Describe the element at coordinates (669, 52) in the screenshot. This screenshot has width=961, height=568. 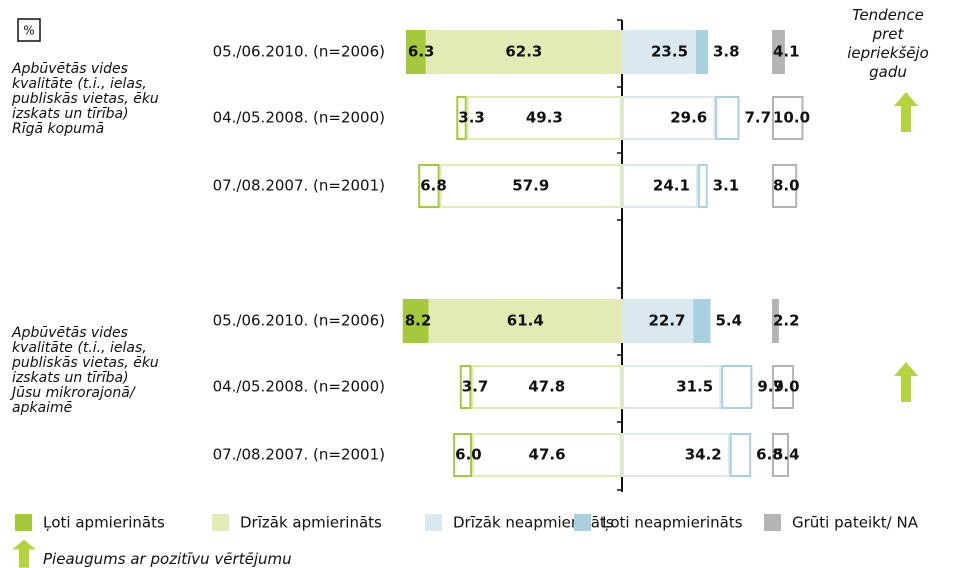
I see `value-label: 23.5` at that location.